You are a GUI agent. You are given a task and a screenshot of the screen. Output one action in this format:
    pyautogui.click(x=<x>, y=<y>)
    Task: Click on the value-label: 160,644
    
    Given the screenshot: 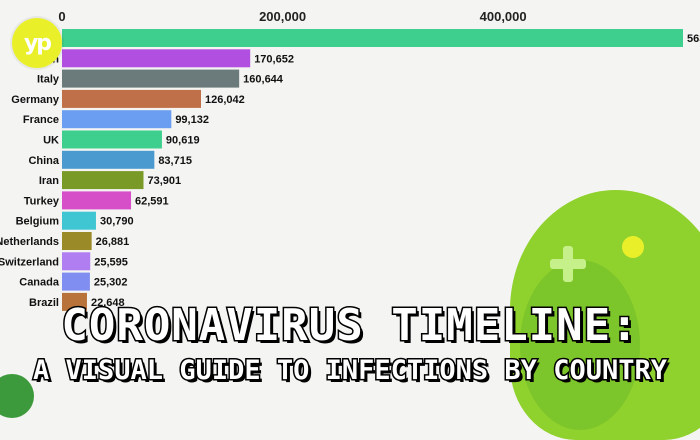 What is the action you would take?
    pyautogui.click(x=263, y=80)
    